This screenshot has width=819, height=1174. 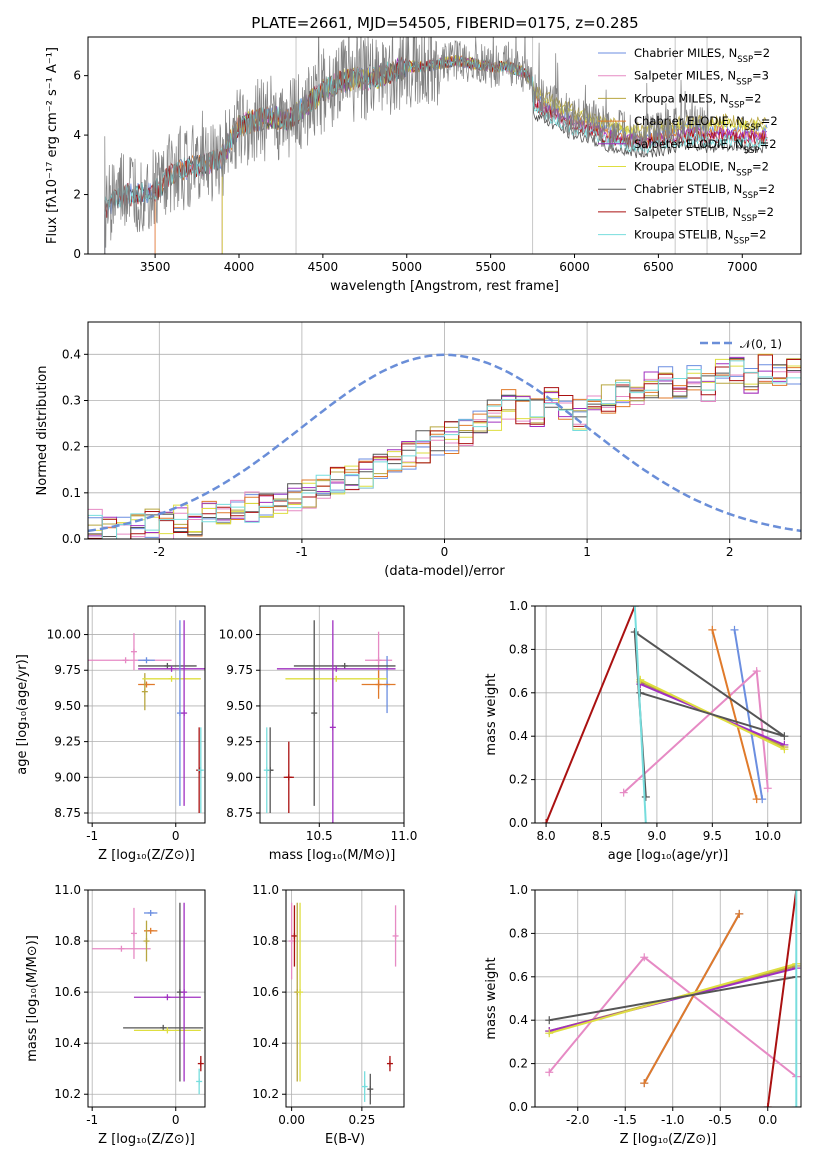 I want to click on legend-entry: Salpeter STELIB, NSSP=2, so click(x=704, y=214).